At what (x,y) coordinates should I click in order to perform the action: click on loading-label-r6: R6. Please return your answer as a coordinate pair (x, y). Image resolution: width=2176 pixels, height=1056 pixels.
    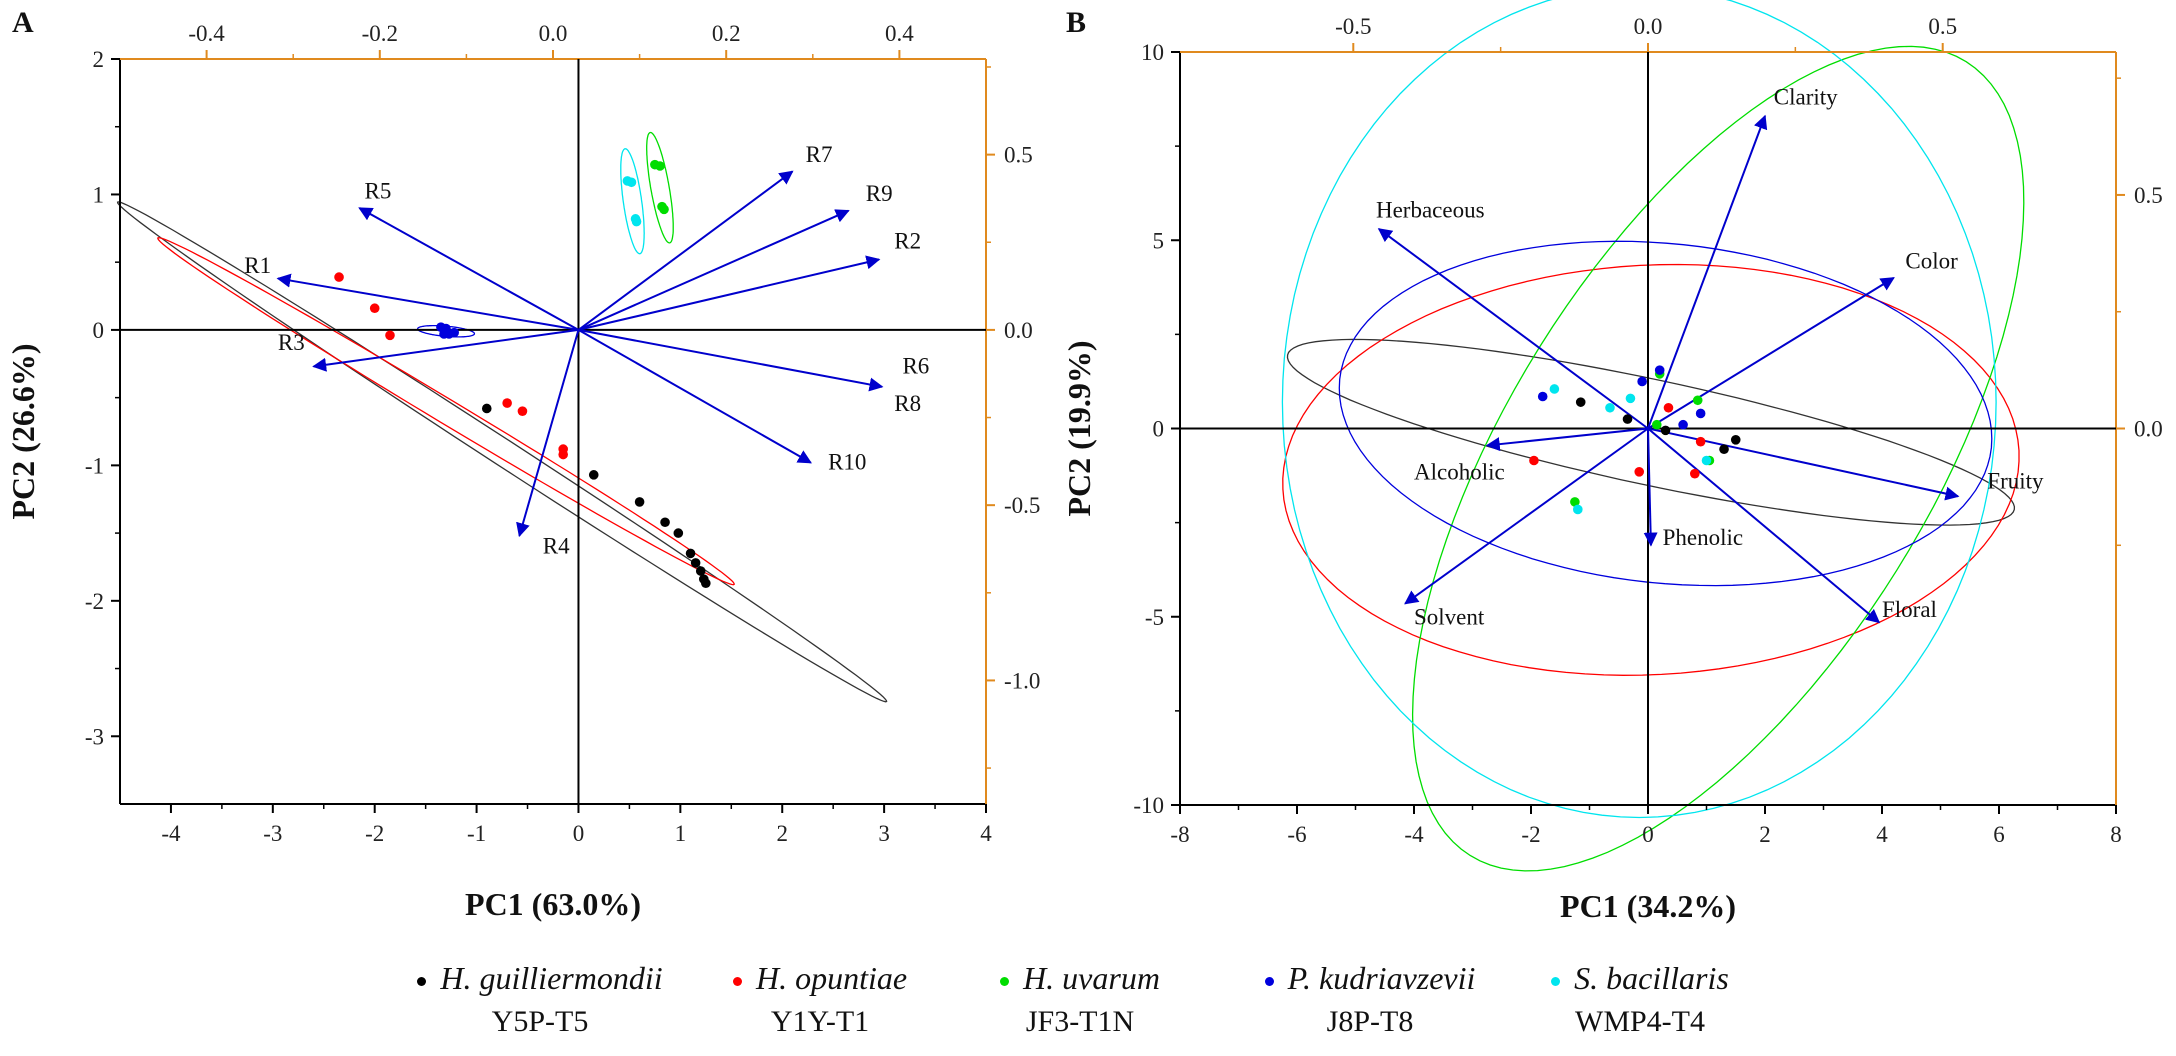
    Looking at the image, I should click on (915, 365).